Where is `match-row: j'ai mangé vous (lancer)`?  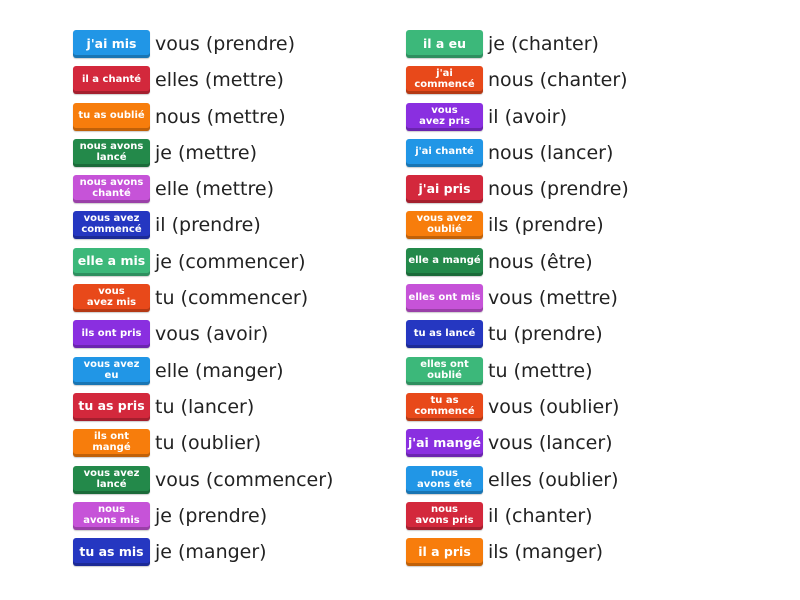 match-row: j'ai mangé vous (lancer) is located at coordinates (517, 443).